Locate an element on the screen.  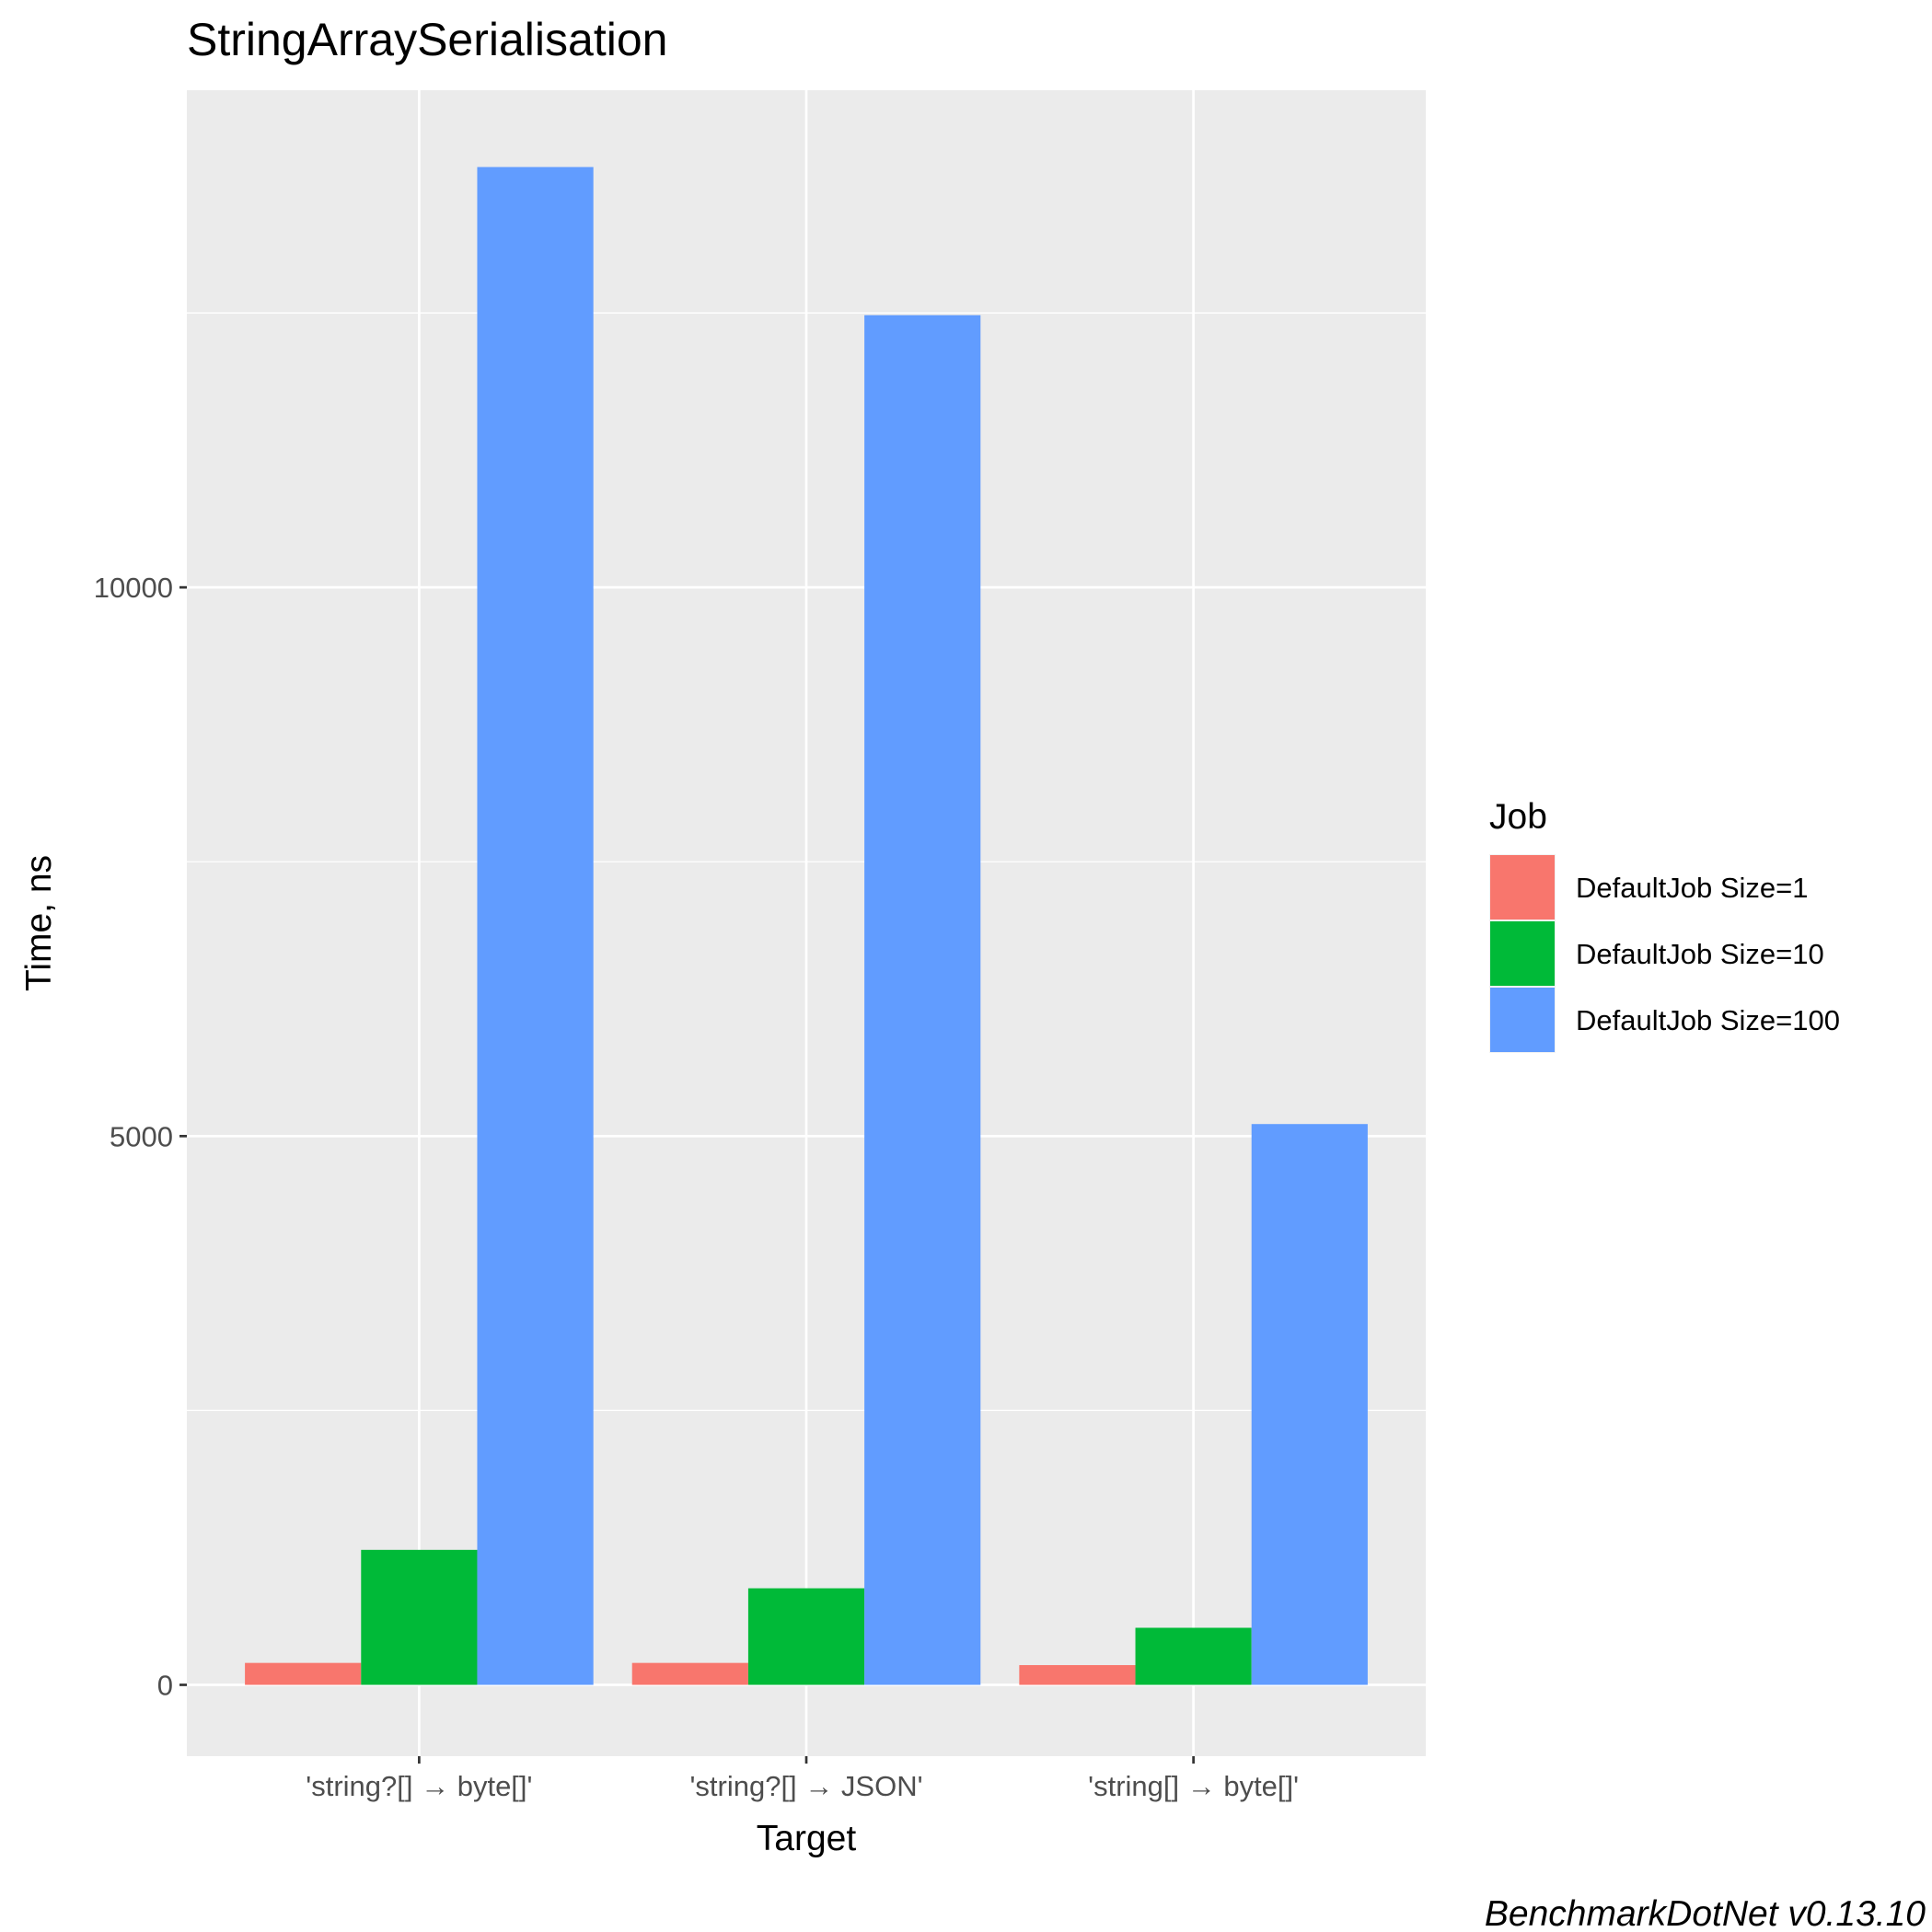
x-axis-title: Target is located at coordinates (807, 1839).